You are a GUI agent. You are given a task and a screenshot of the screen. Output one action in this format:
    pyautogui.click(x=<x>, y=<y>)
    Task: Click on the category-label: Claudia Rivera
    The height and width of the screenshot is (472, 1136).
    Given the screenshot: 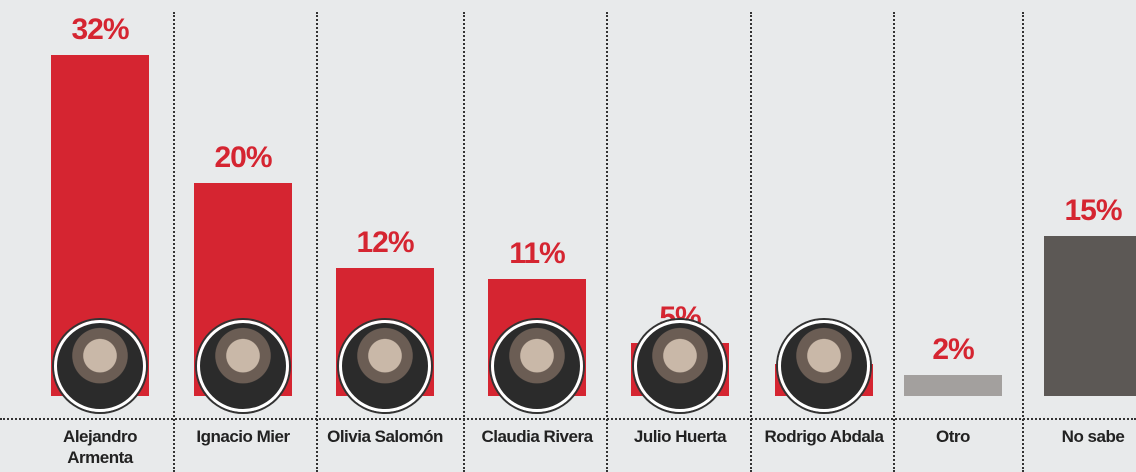 What is the action you would take?
    pyautogui.click(x=537, y=436)
    